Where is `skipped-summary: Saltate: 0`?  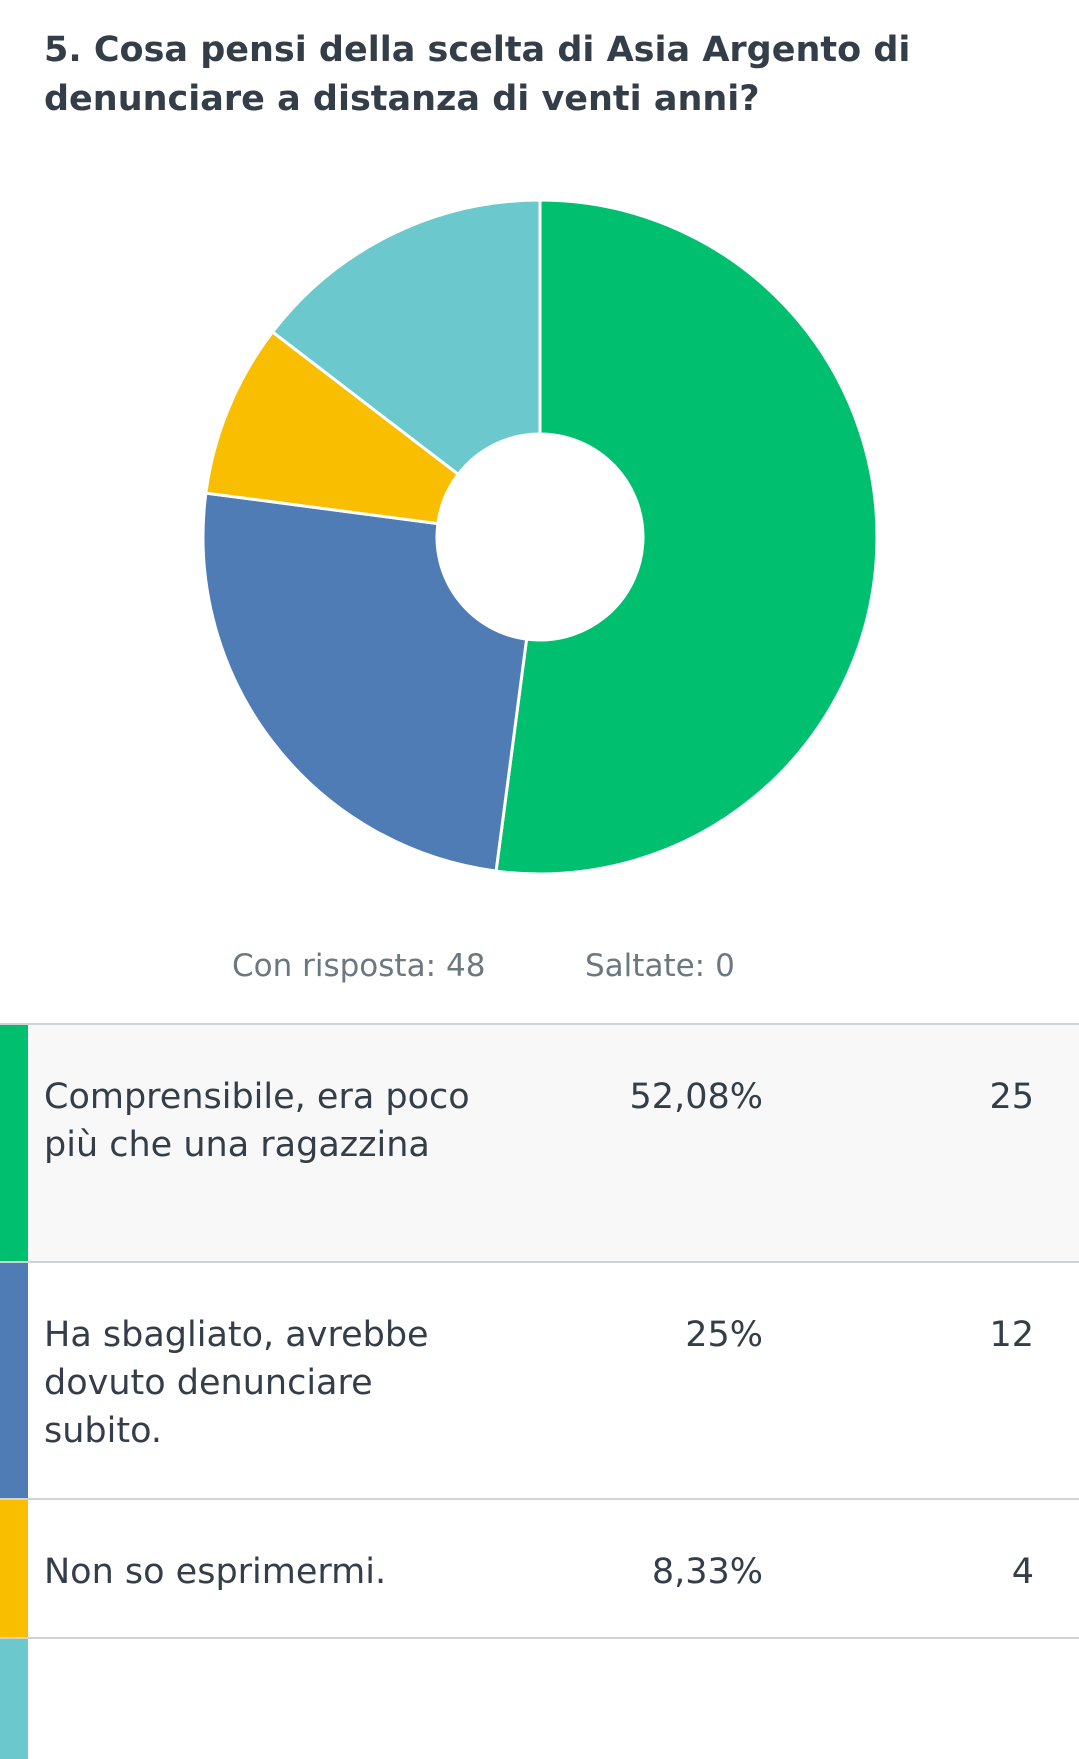
skipped-summary: Saltate: 0 is located at coordinates (660, 966).